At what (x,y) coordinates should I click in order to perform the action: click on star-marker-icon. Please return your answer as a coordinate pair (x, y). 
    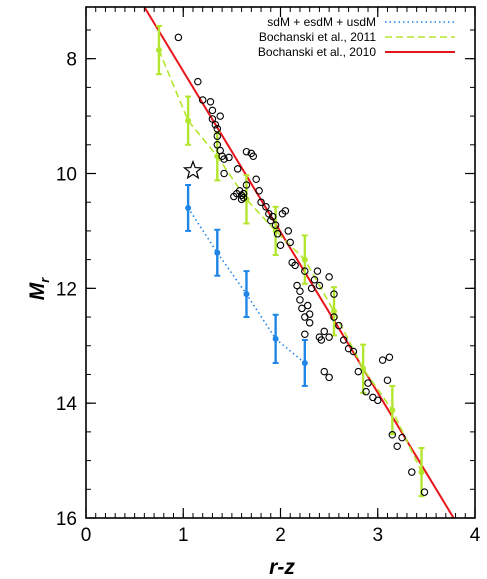
    Looking at the image, I should click on (193, 169).